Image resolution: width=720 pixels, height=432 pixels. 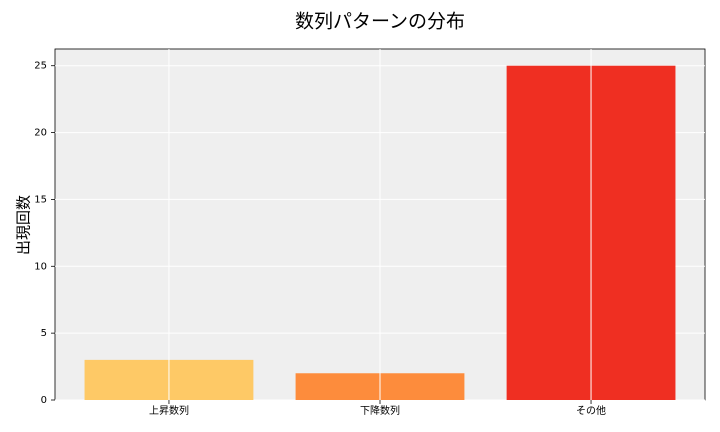 I want to click on y-tick-label: 15, so click(x=40, y=199).